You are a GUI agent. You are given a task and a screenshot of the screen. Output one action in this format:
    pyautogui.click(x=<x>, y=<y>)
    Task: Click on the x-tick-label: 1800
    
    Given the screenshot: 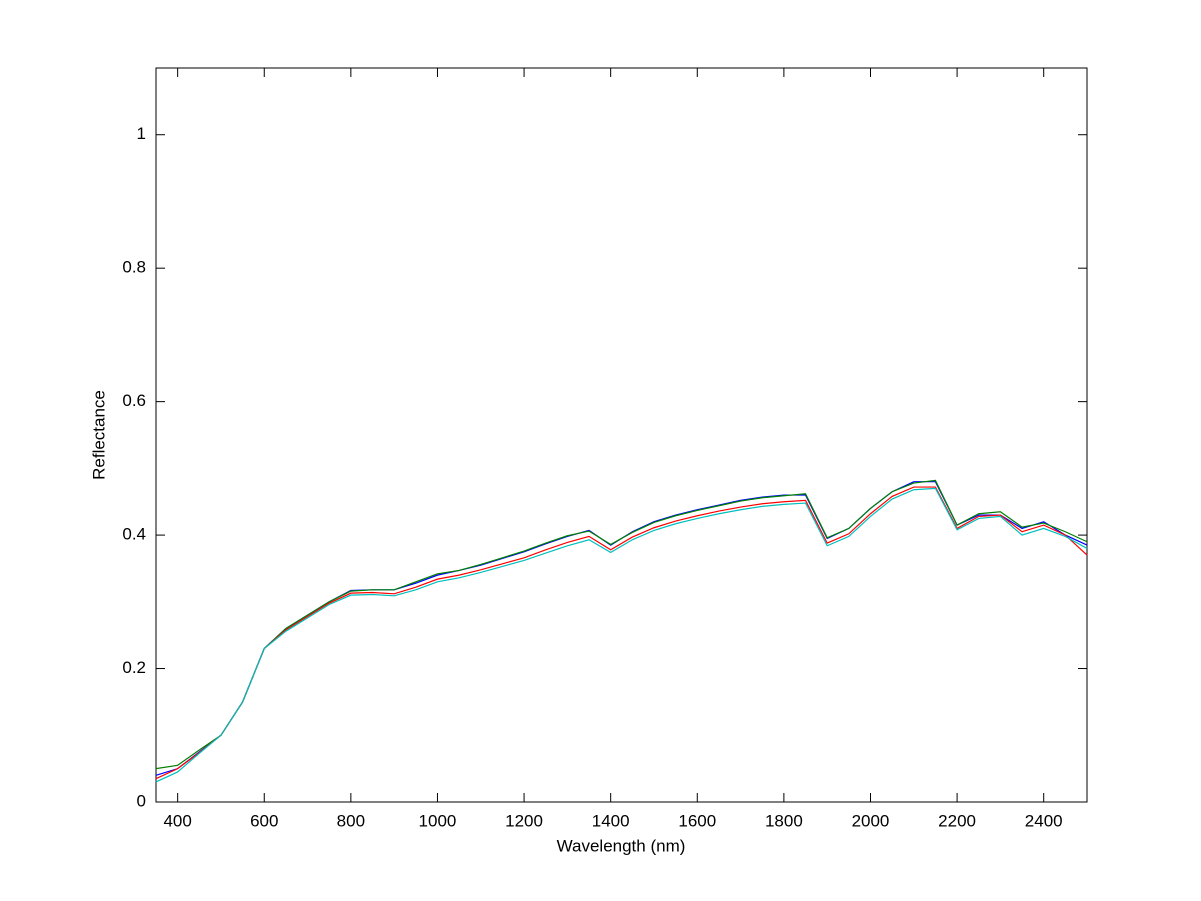 What is the action you would take?
    pyautogui.click(x=784, y=820)
    